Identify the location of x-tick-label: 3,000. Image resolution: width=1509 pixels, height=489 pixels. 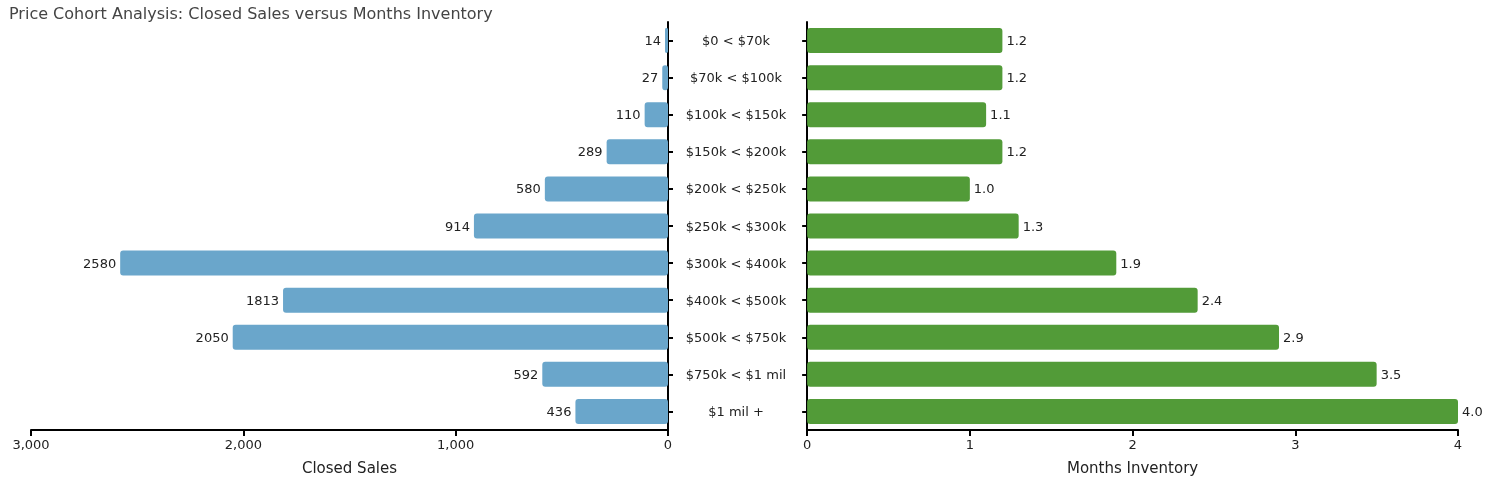
(31, 444).